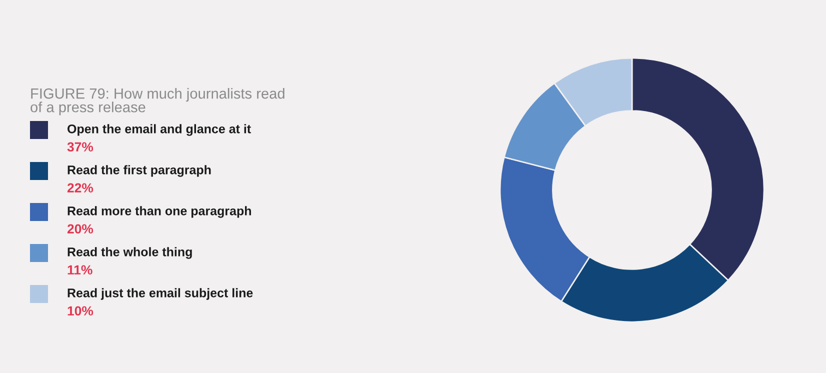 Image resolution: width=826 pixels, height=373 pixels. Describe the element at coordinates (160, 294) in the screenshot. I see `legend-label: Read just the email subject line` at that location.